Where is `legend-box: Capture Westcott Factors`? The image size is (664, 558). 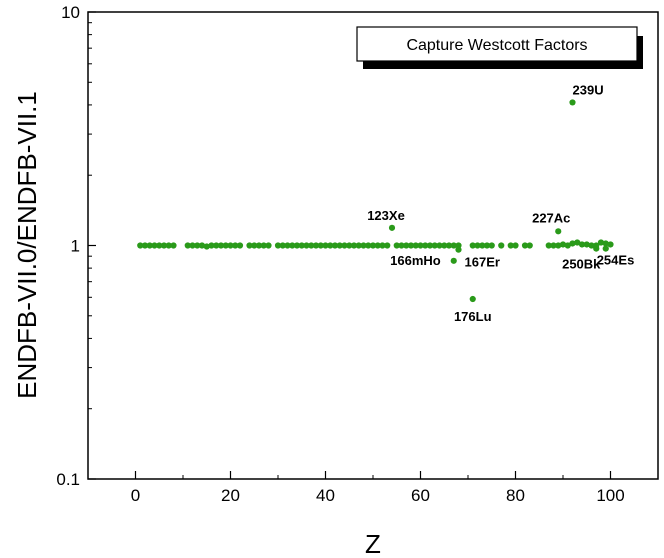
legend-box: Capture Westcott Factors is located at coordinates (499, 47).